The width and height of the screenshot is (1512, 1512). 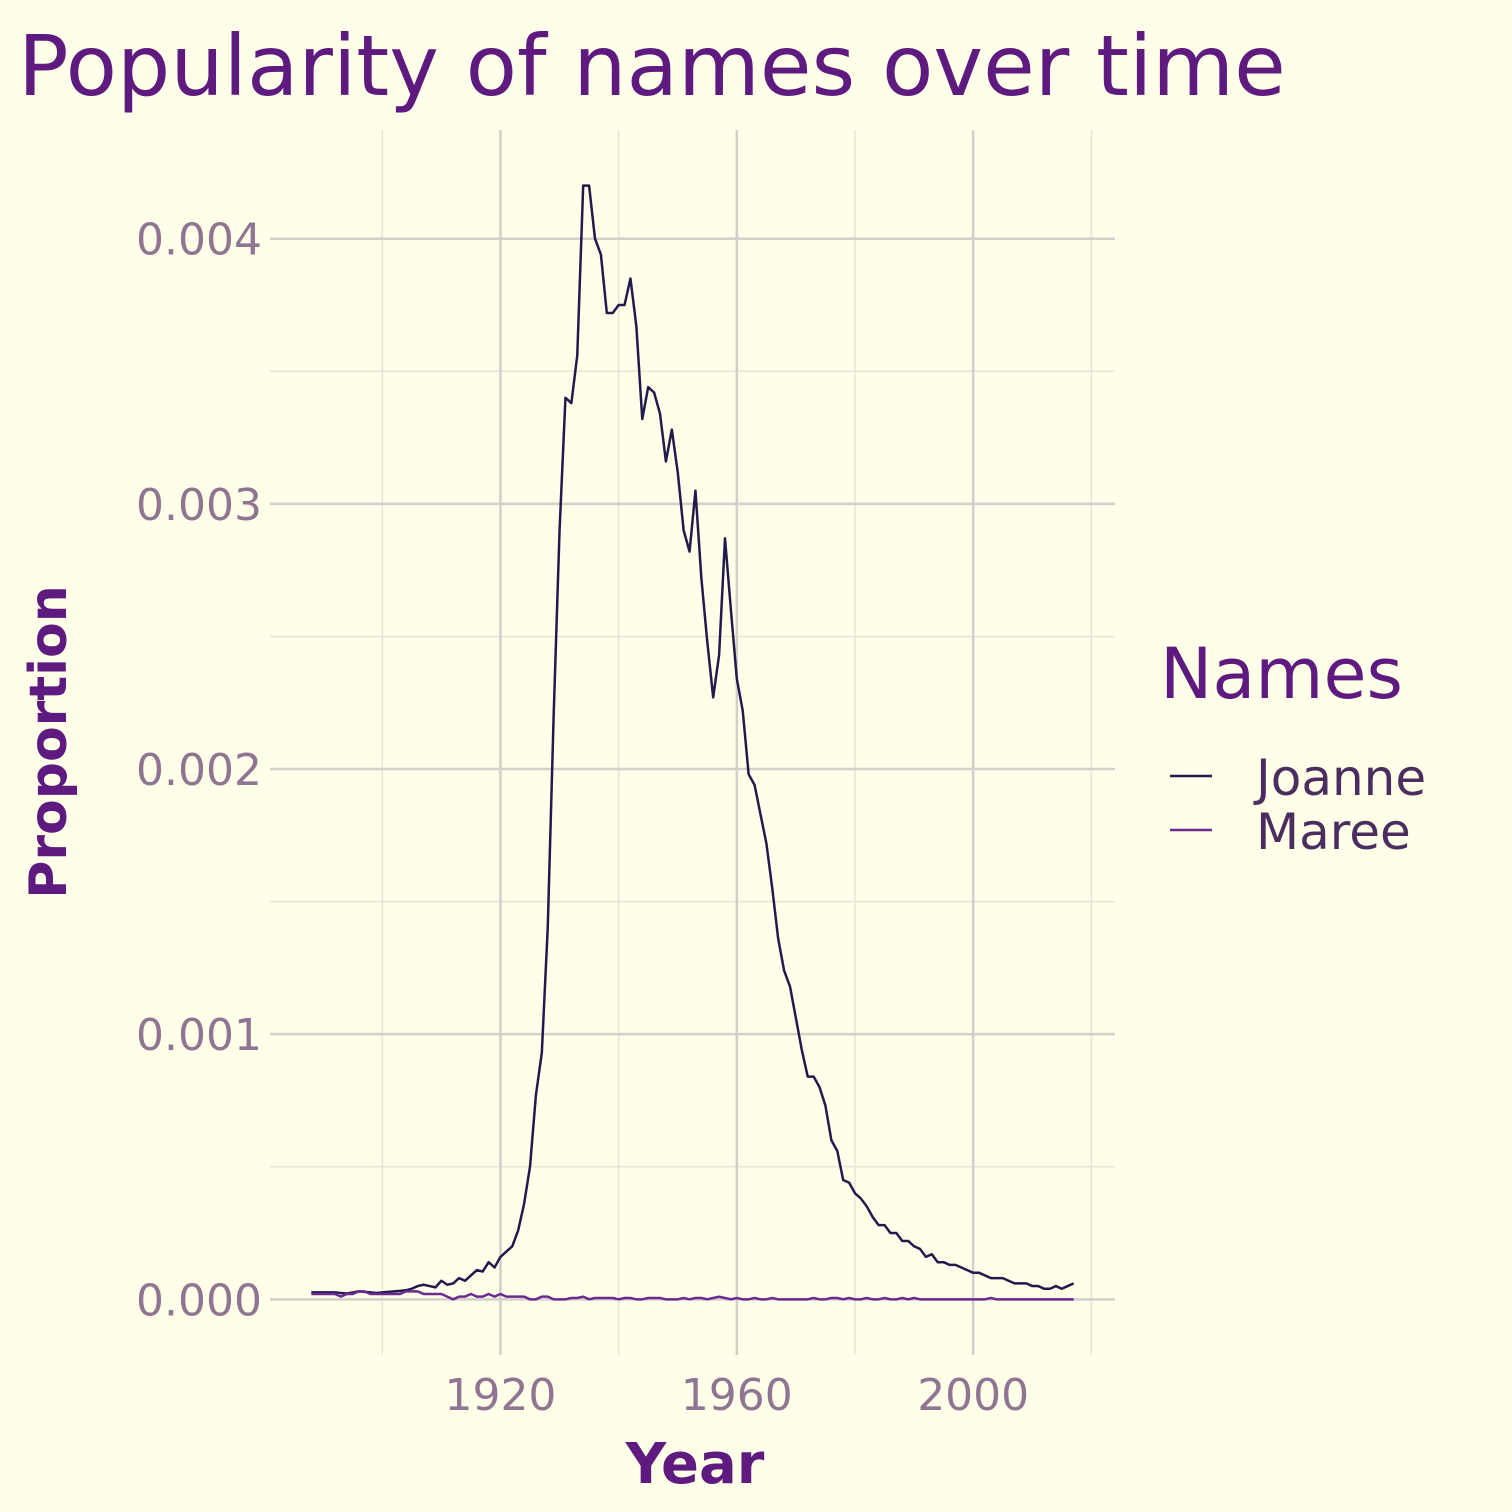 I want to click on legend-title: Names, so click(x=1281, y=674).